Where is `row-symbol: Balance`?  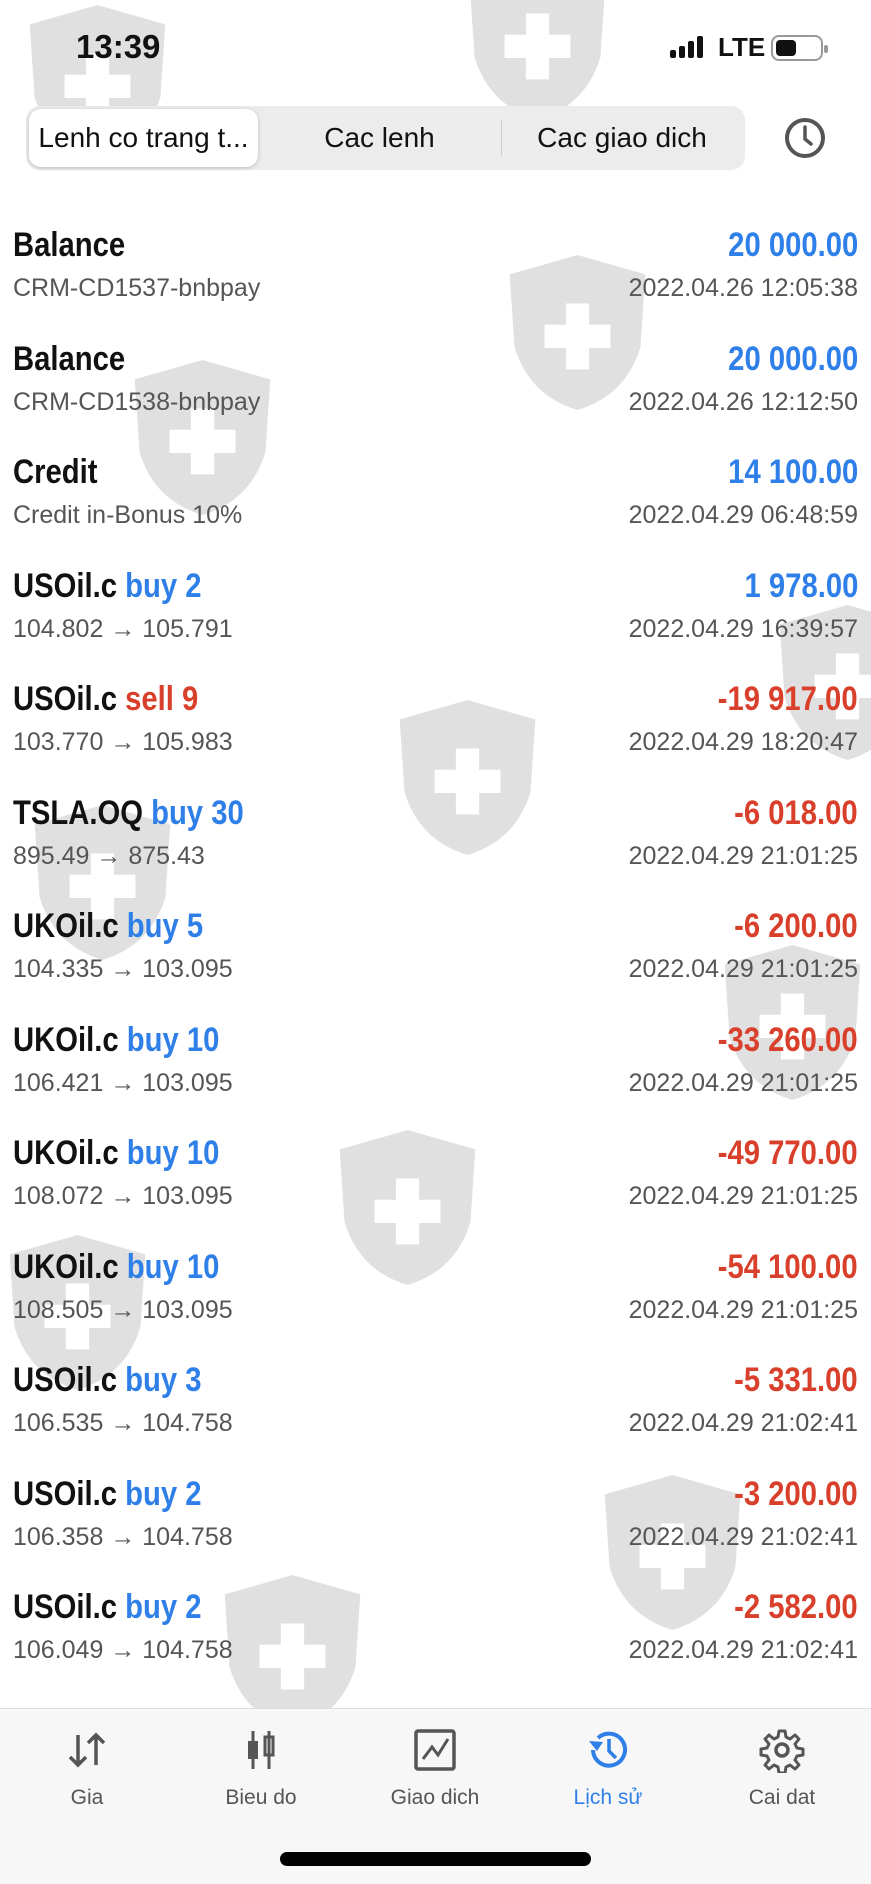 row-symbol: Balance is located at coordinates (69, 358).